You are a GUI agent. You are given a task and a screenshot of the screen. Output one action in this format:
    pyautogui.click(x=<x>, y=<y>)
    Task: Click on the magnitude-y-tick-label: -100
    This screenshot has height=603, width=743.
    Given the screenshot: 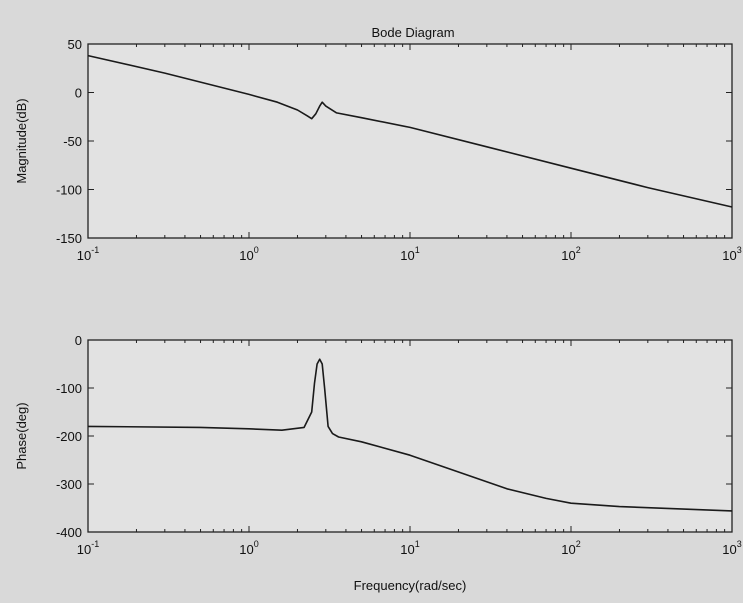 What is the action you would take?
    pyautogui.click(x=69, y=190)
    